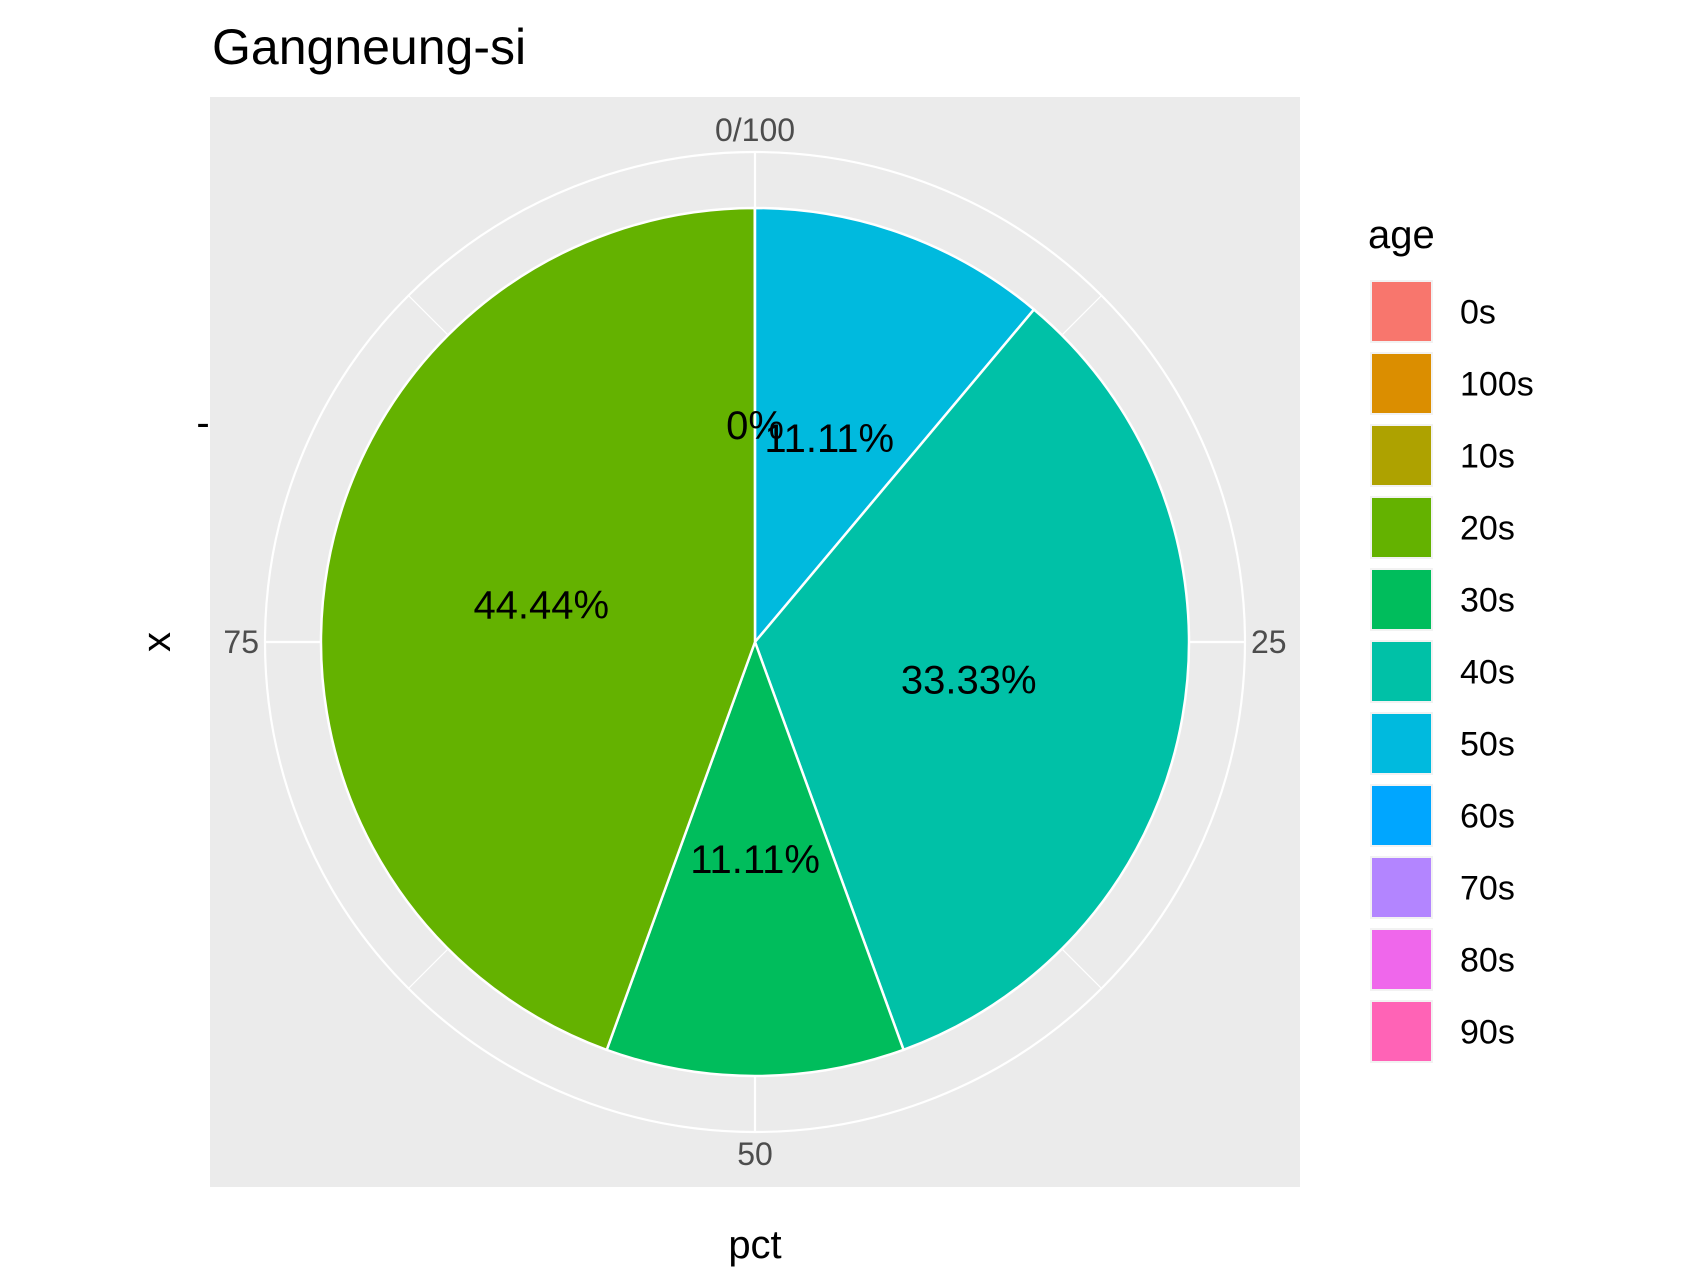  Describe the element at coordinates (1401, 599) in the screenshot. I see `legend-swatch-30s` at that location.